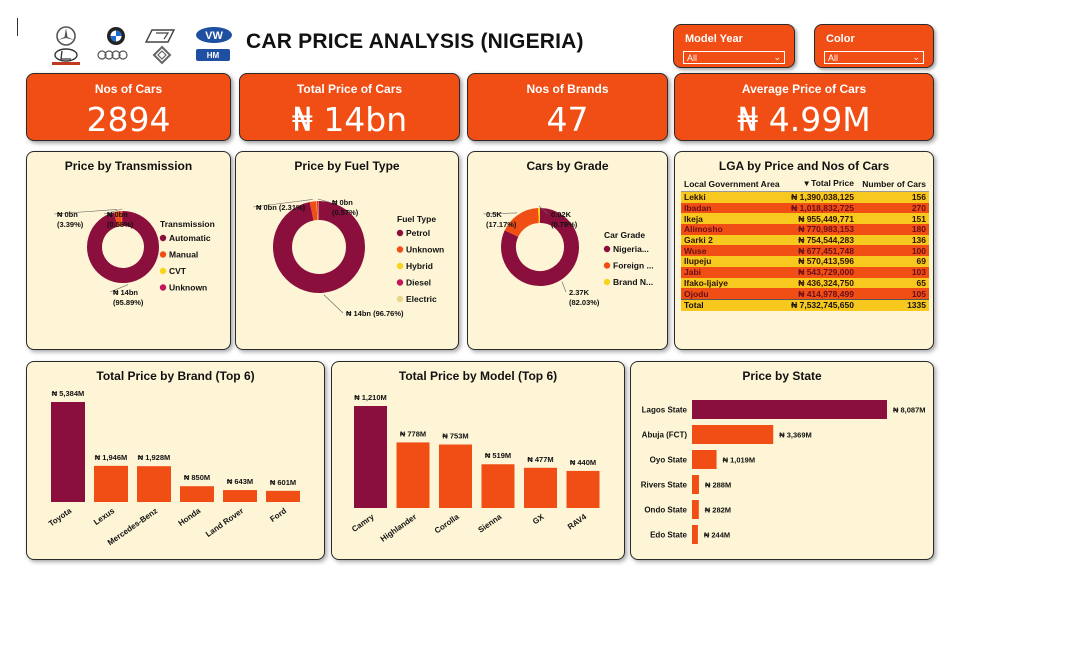 The image size is (1080, 660). I want to click on donut-slice-petrol, so click(319, 247).